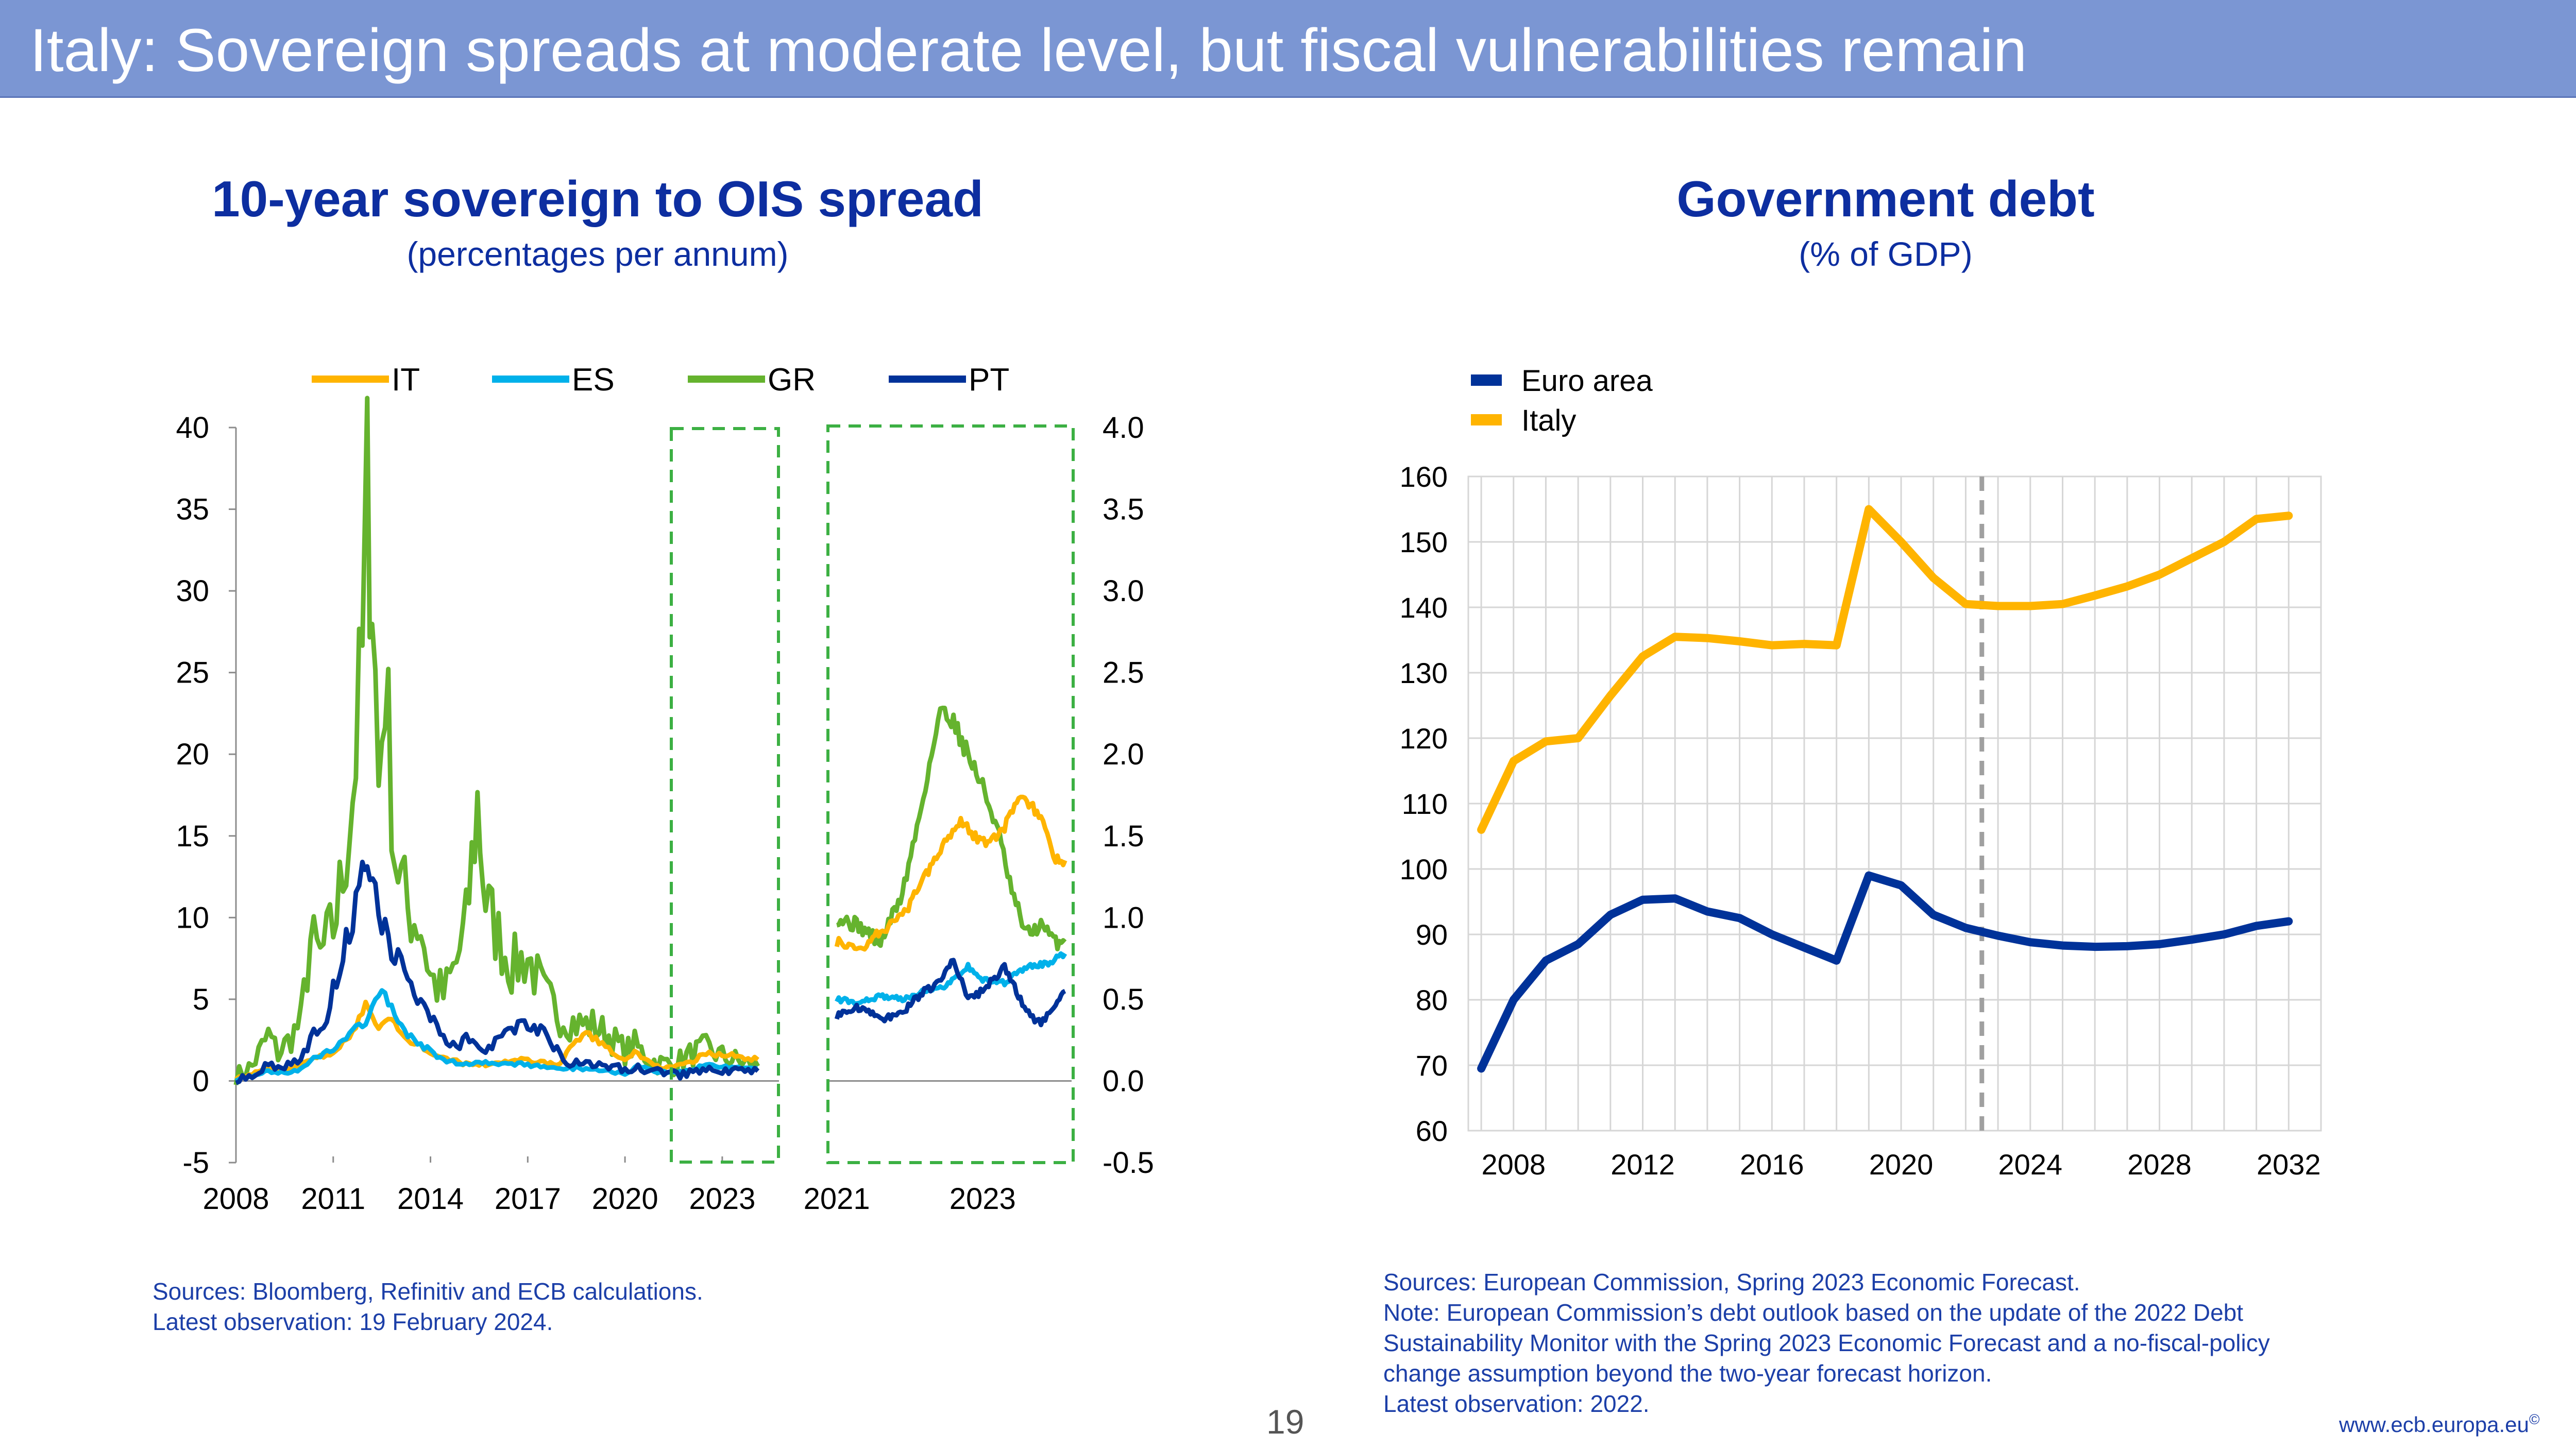  Describe the element at coordinates (1885, 972) in the screenshot. I see `right-series-euro-area` at that location.